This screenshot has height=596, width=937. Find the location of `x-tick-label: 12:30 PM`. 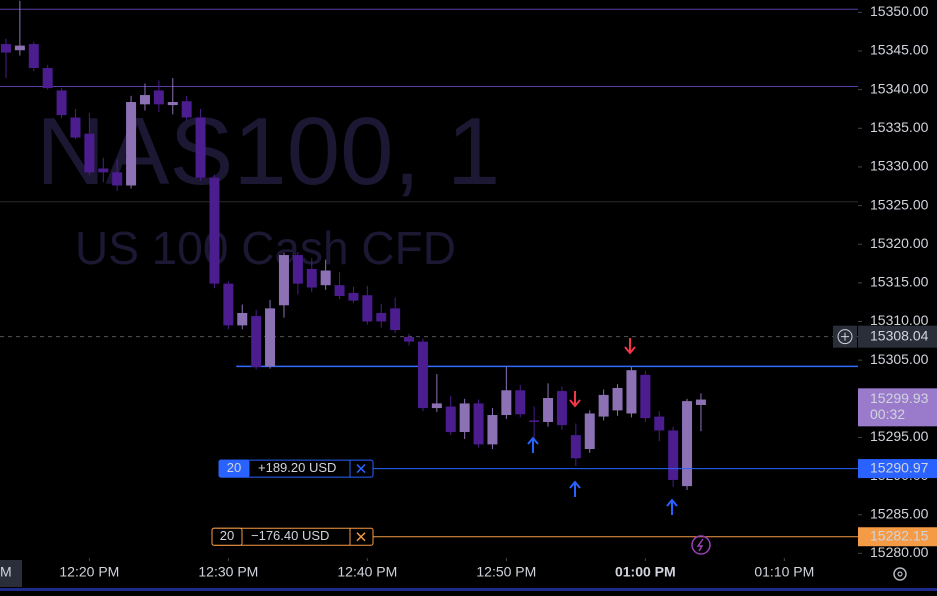

x-tick-label: 12:30 PM is located at coordinates (228, 572).